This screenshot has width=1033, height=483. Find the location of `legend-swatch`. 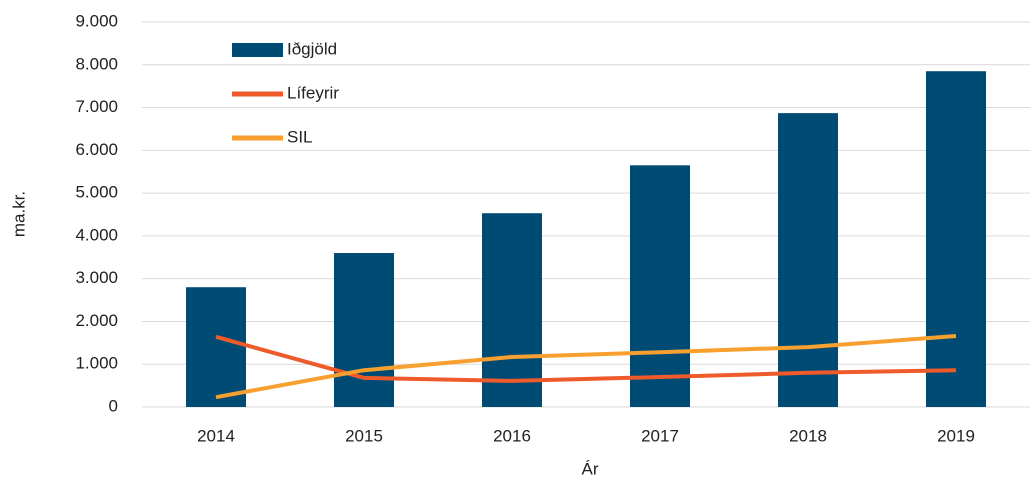

legend-swatch is located at coordinates (257, 50).